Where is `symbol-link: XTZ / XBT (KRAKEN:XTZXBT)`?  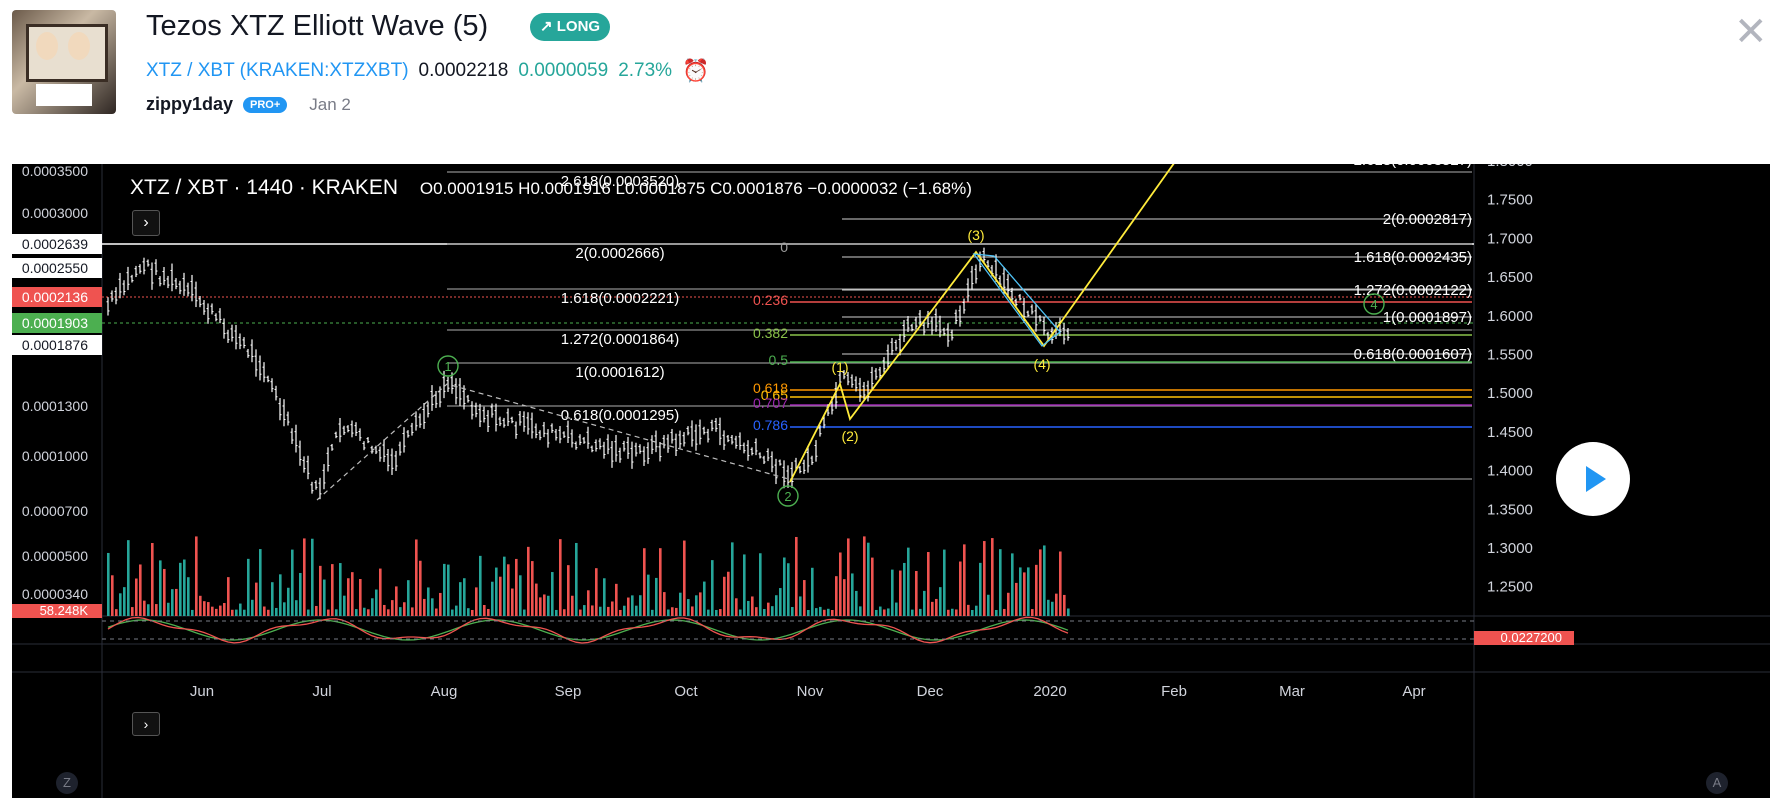 symbol-link: XTZ / XBT (KRAKEN:XTZXBT) is located at coordinates (277, 71).